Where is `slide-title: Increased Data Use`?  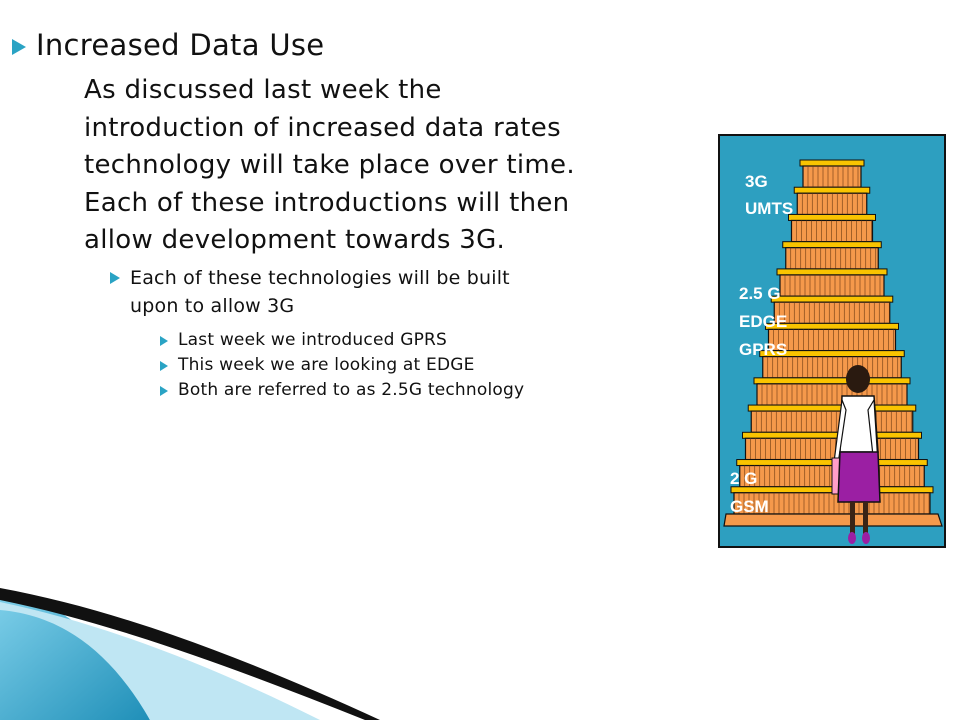 slide-title: Increased Data Use is located at coordinates (180, 45).